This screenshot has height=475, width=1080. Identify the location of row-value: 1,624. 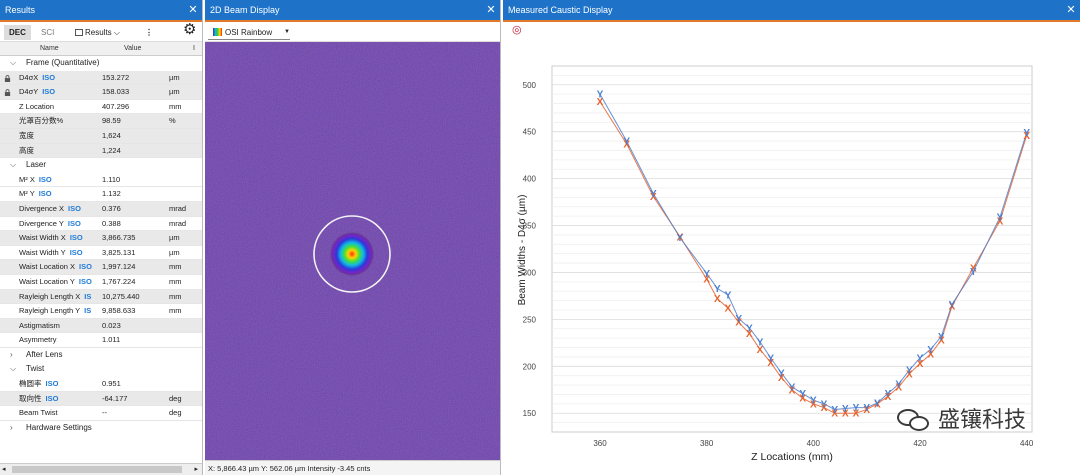
(111, 135).